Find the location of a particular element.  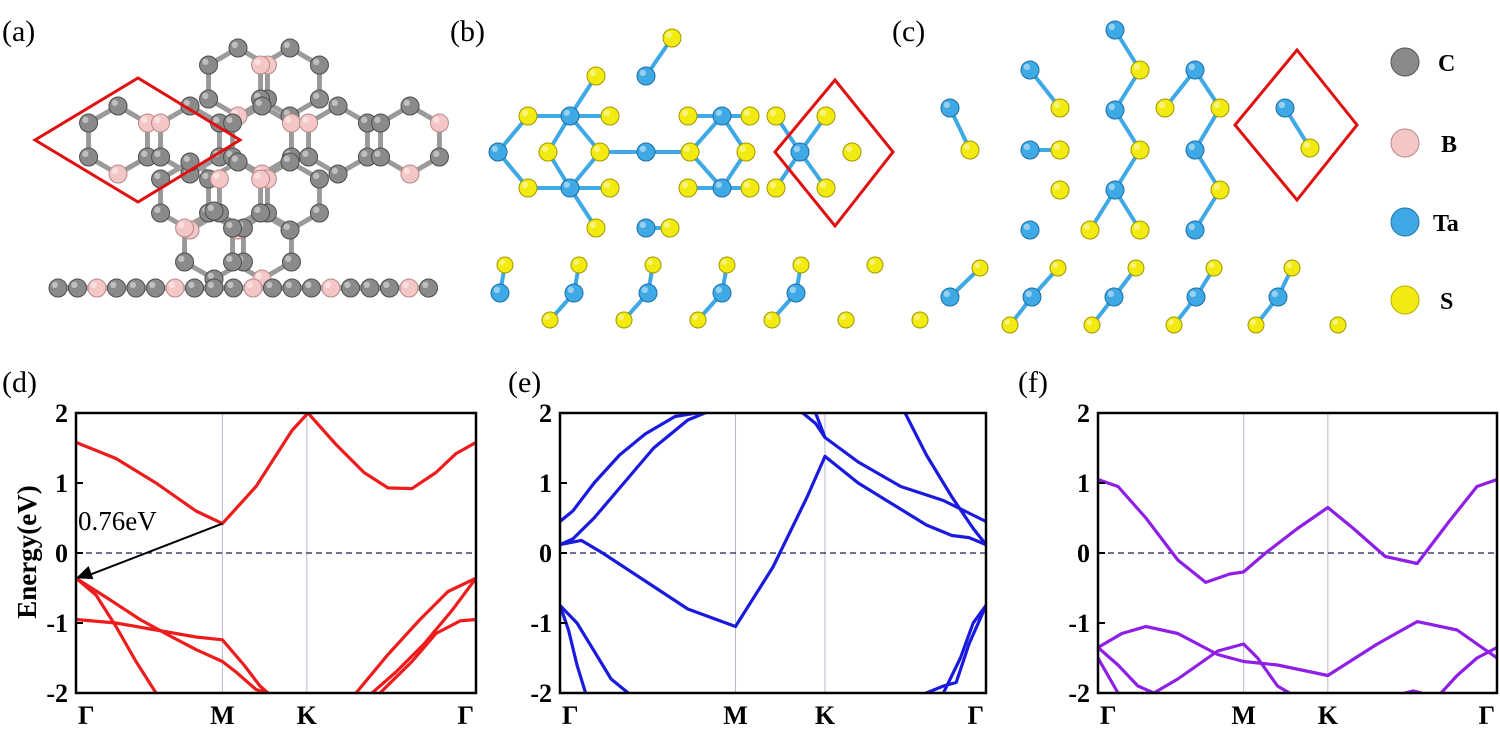

bands-d is located at coordinates (276, 553).